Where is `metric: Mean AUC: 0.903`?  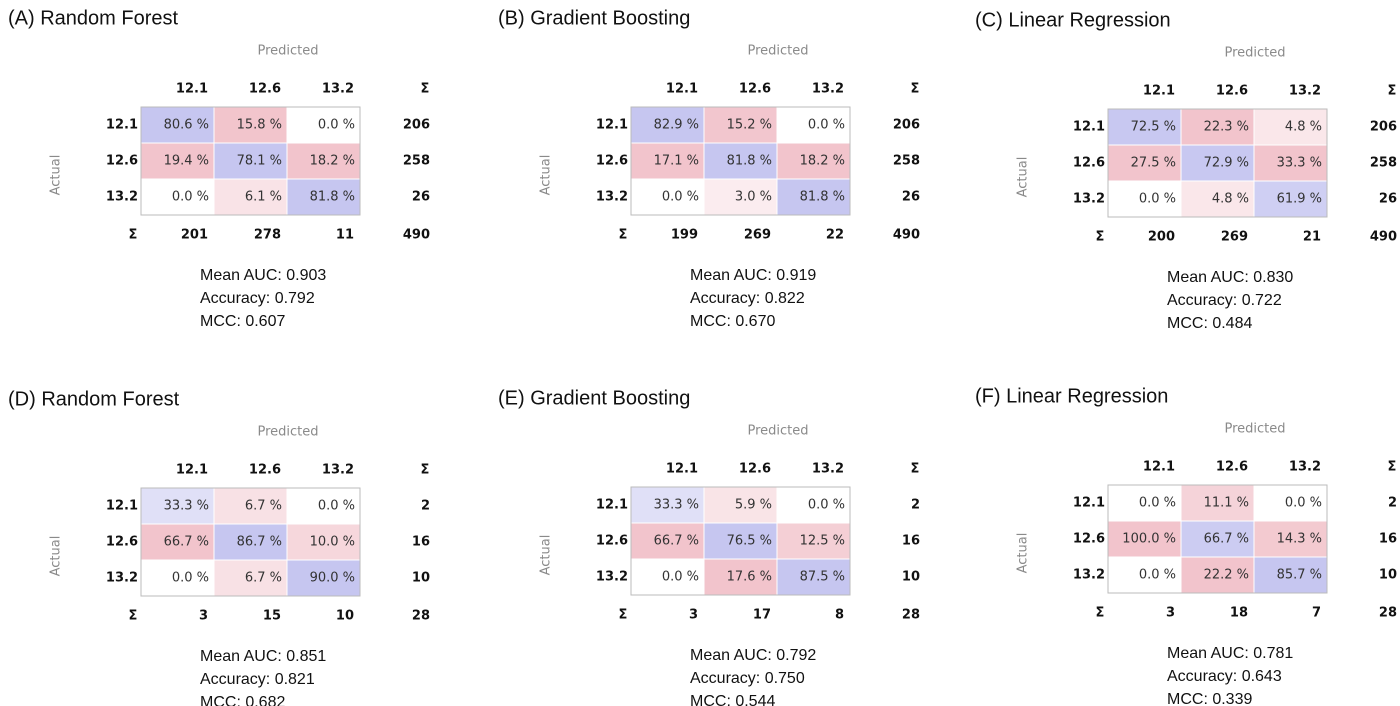
metric: Mean AUC: 0.903 is located at coordinates (263, 275).